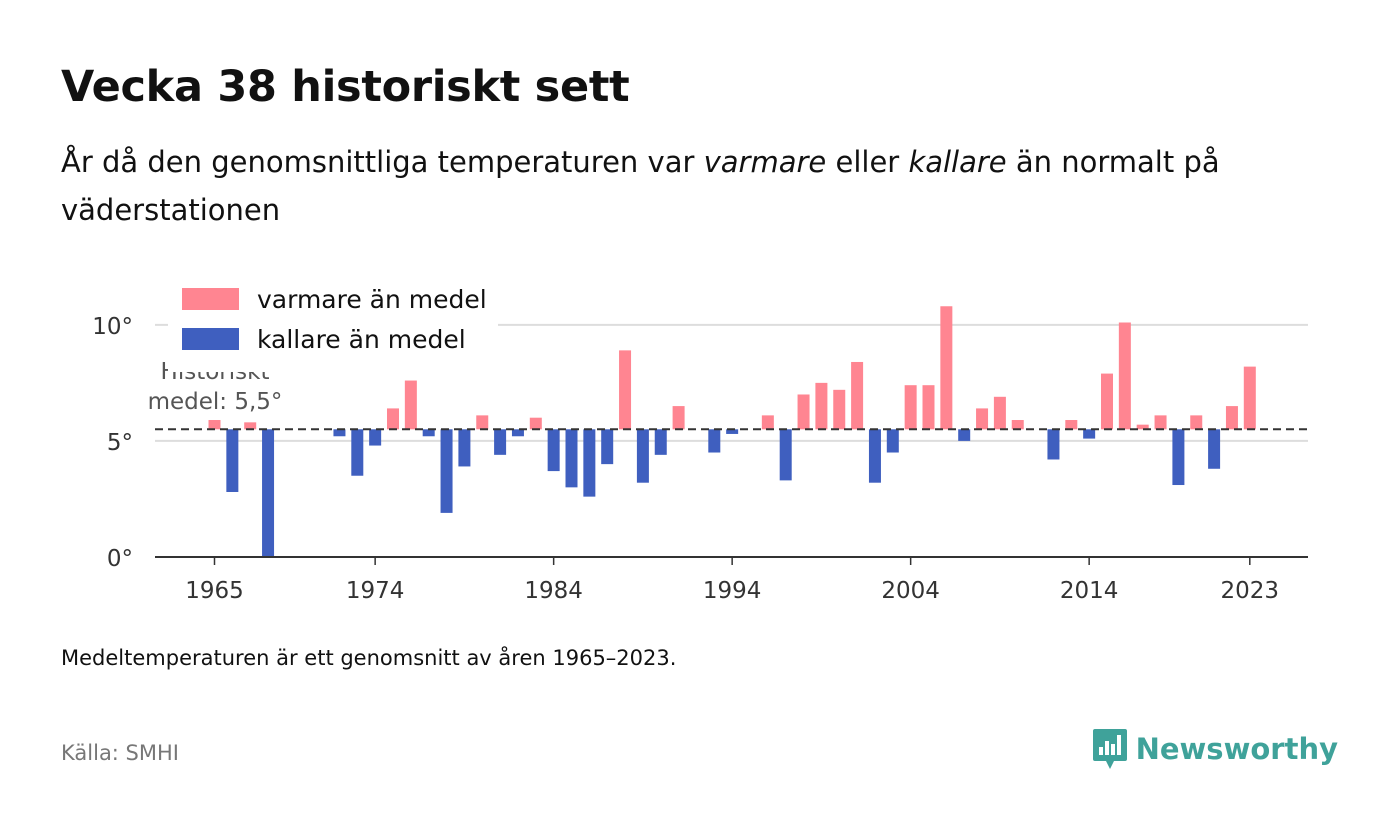  Describe the element at coordinates (372, 299) in the screenshot. I see `legend-label: varmare än medel` at that location.